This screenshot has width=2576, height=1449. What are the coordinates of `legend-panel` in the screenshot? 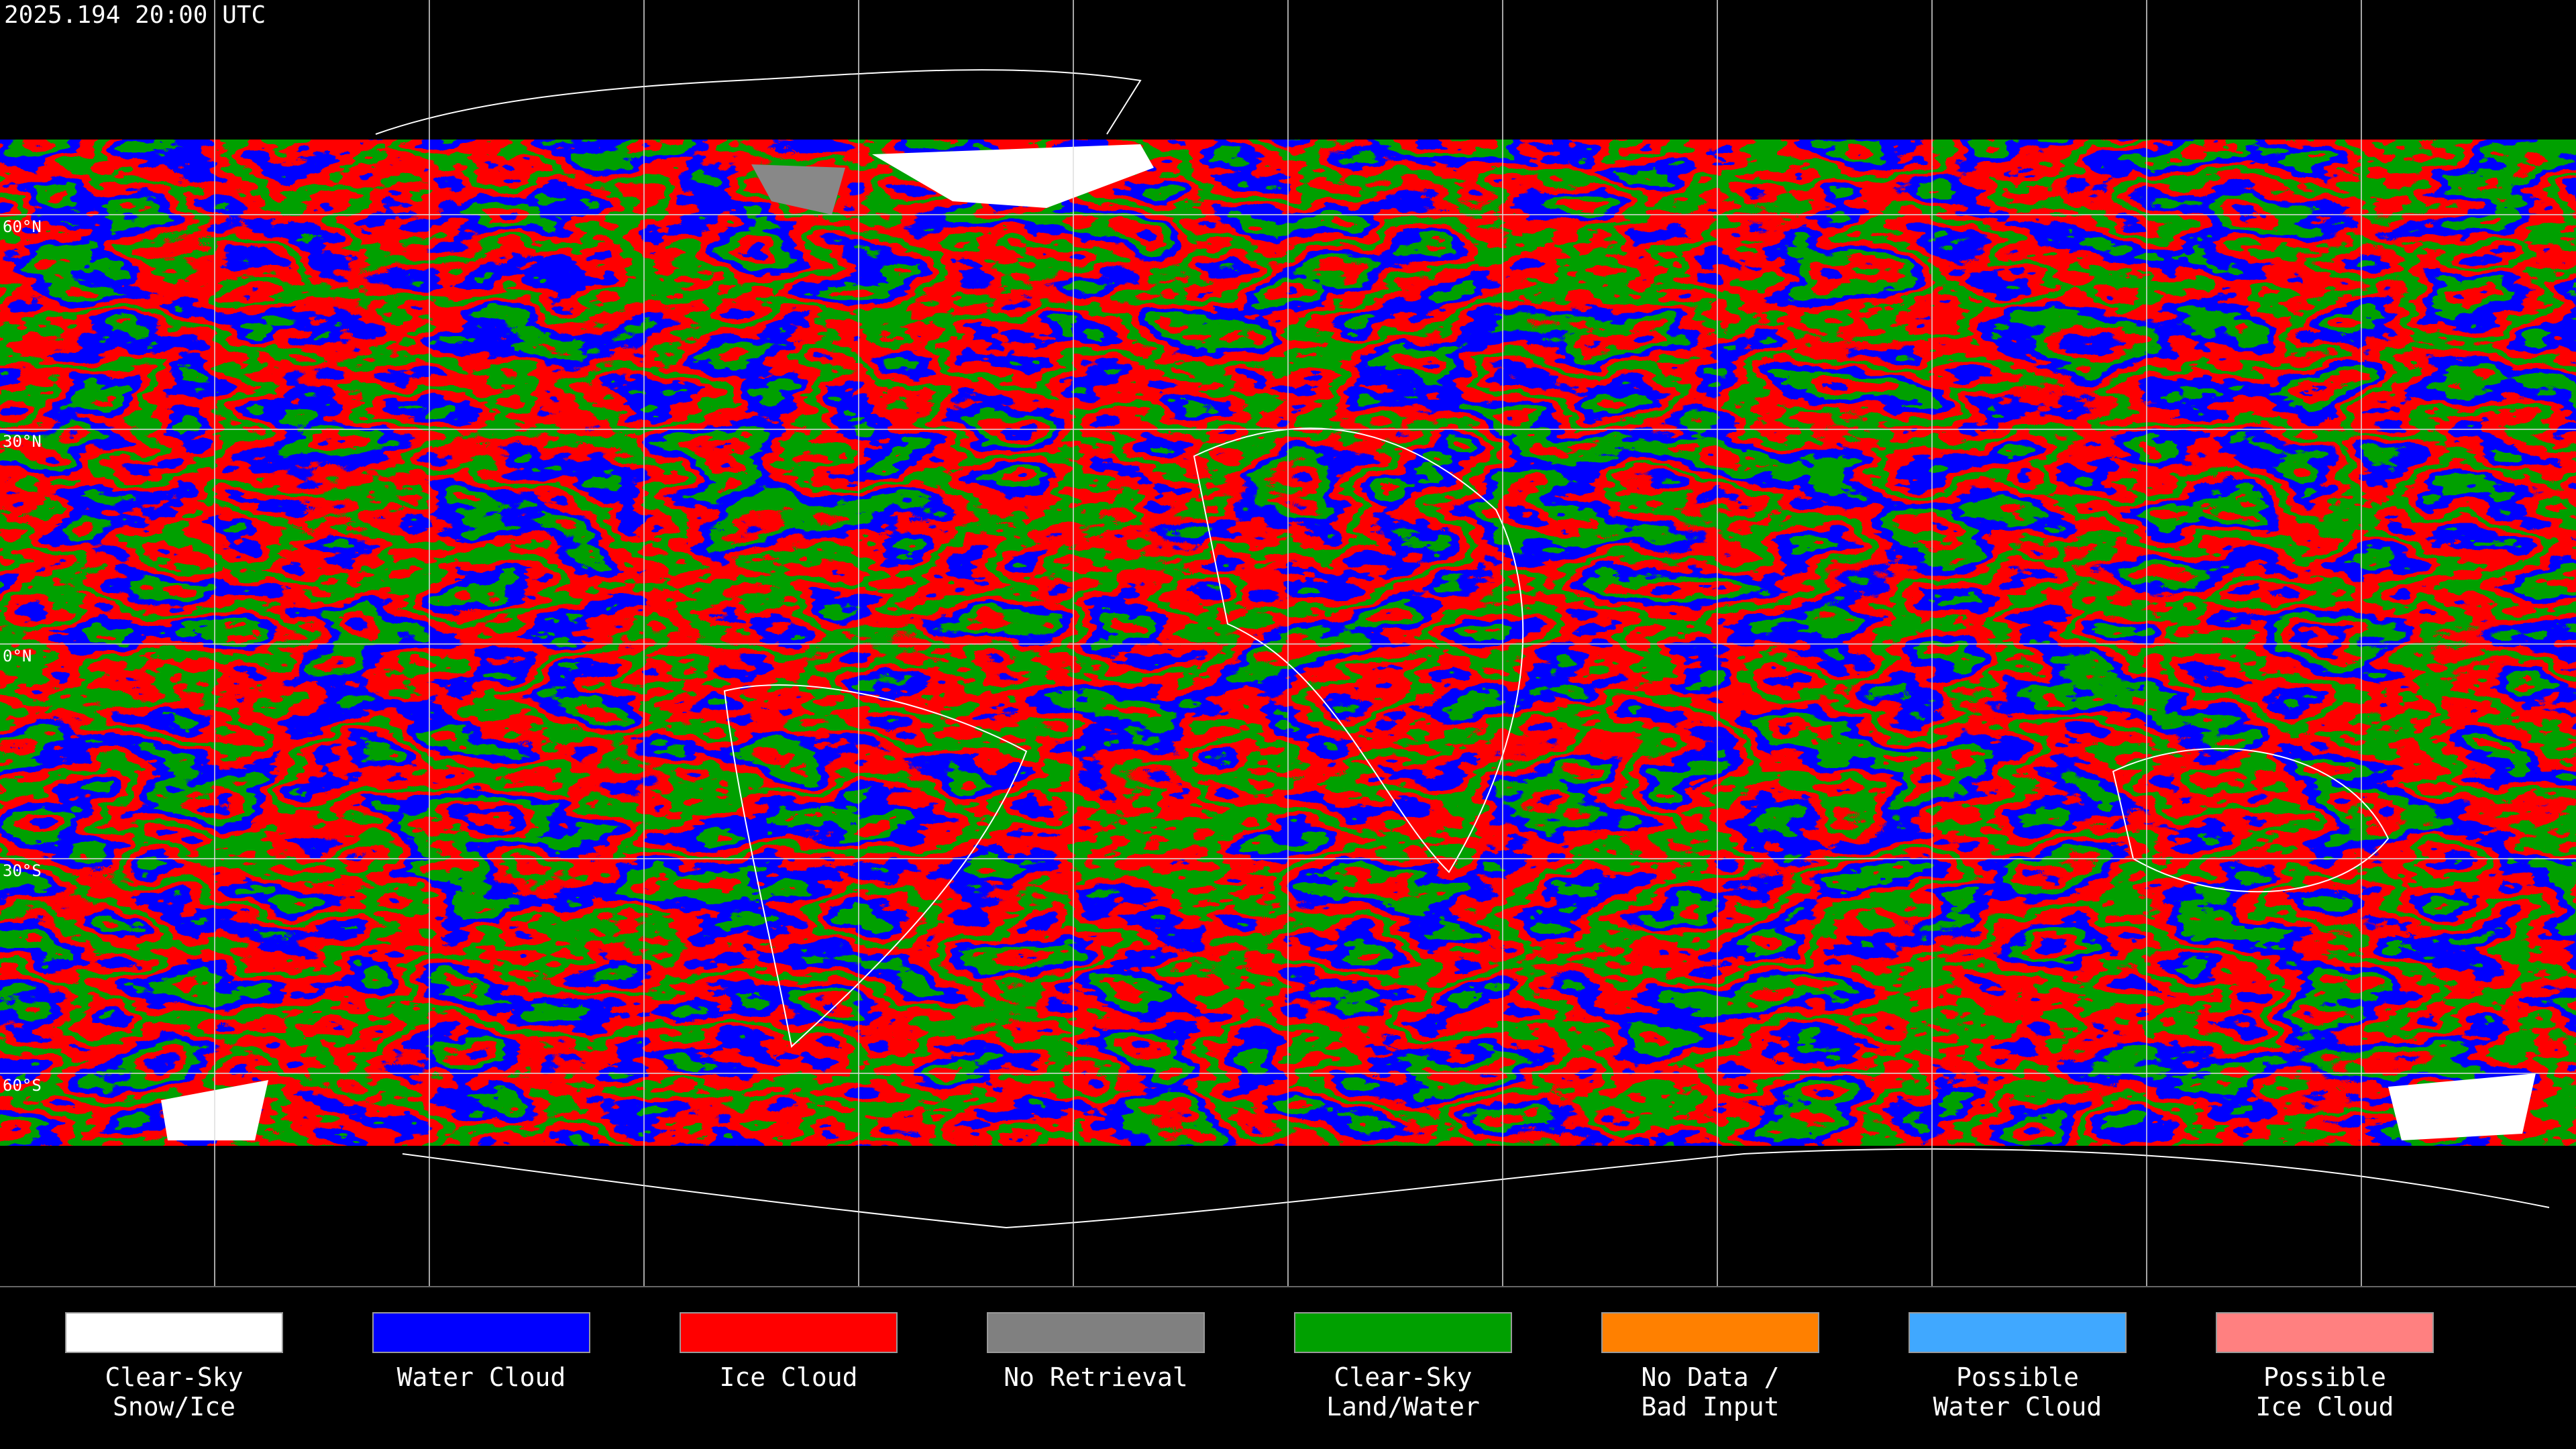 It's located at (1288, 1368).